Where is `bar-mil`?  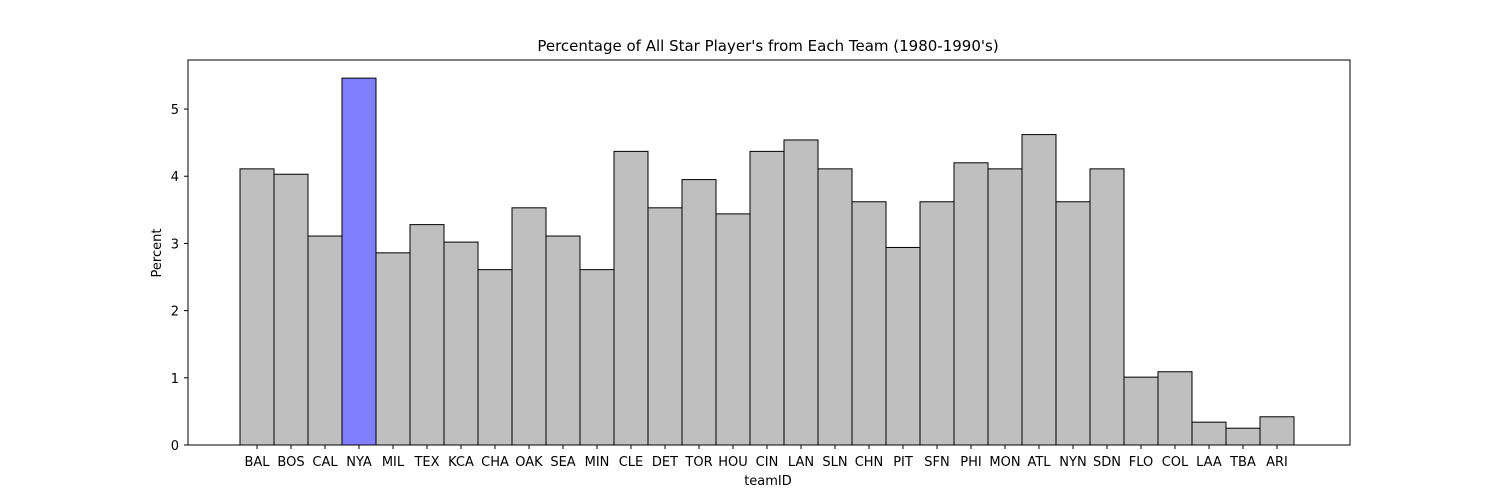 bar-mil is located at coordinates (393, 349).